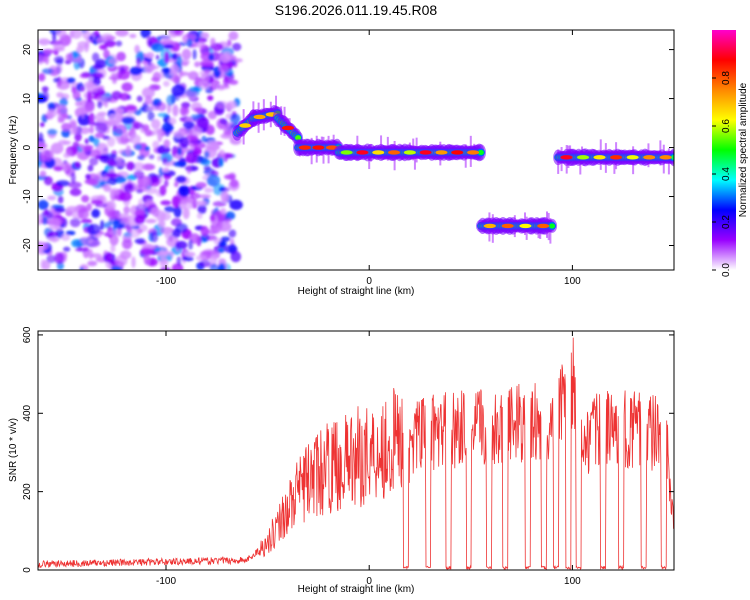  Describe the element at coordinates (356, 291) in the screenshot. I see `spectrogram-x-label: Height of straight line (km)` at that location.